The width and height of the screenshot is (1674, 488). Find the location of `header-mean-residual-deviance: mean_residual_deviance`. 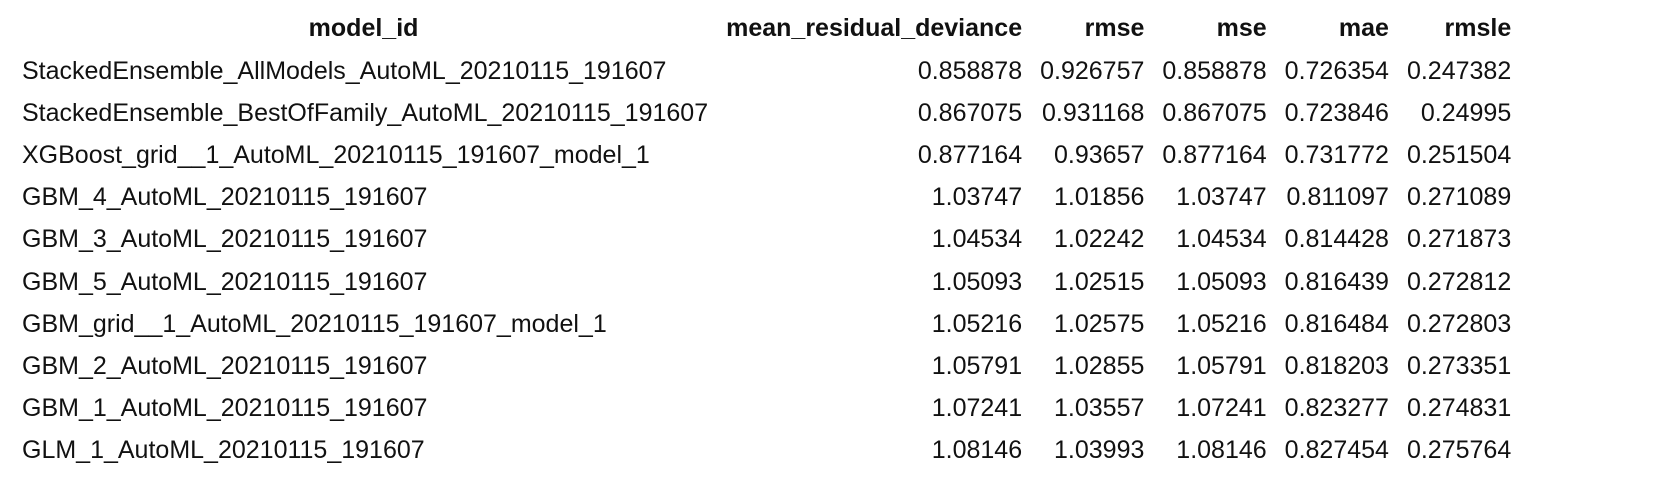

header-mean-residual-deviance: mean_residual_deviance is located at coordinates (874, 27).